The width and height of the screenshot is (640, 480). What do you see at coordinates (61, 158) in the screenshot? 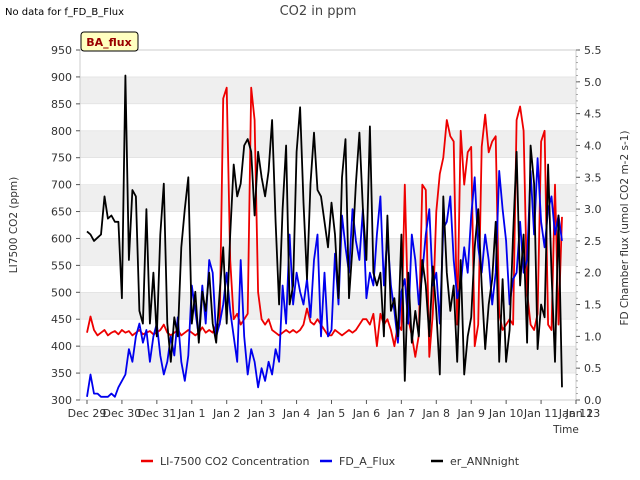
I see `y-tick-label: 750` at bounding box center [61, 158].